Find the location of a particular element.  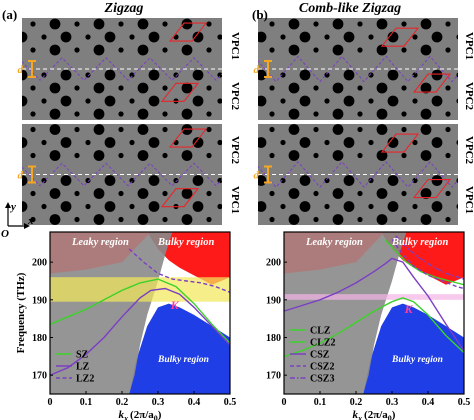

legend-label: CLZ2 is located at coordinates (323, 343).